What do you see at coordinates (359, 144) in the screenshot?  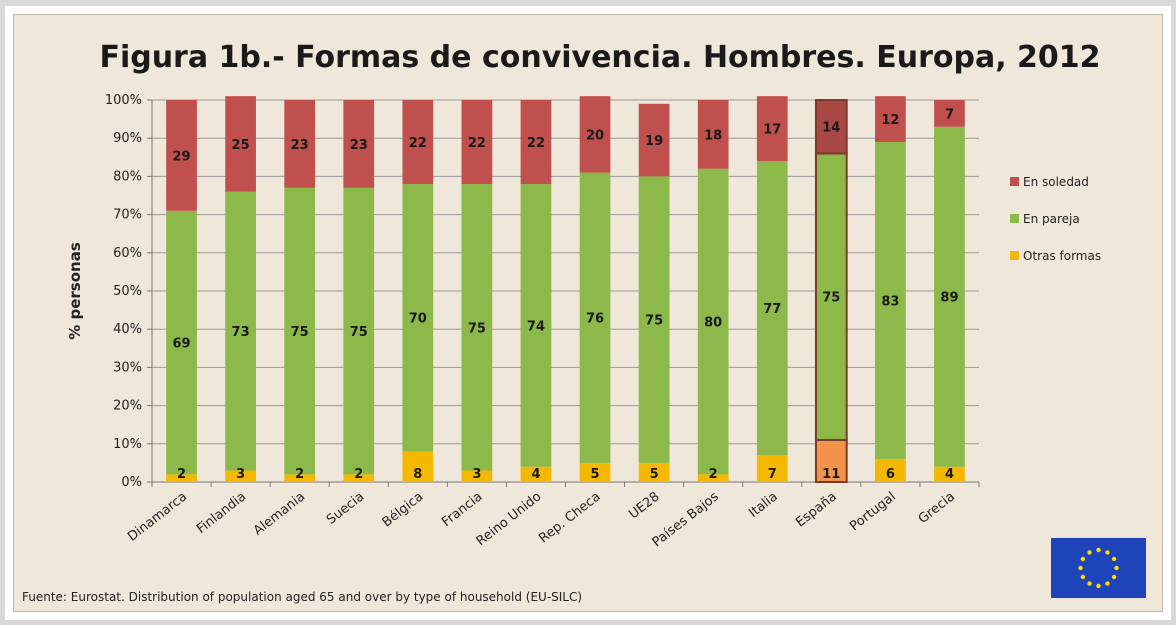 I see `bar-en-soledad-suecia` at bounding box center [359, 144].